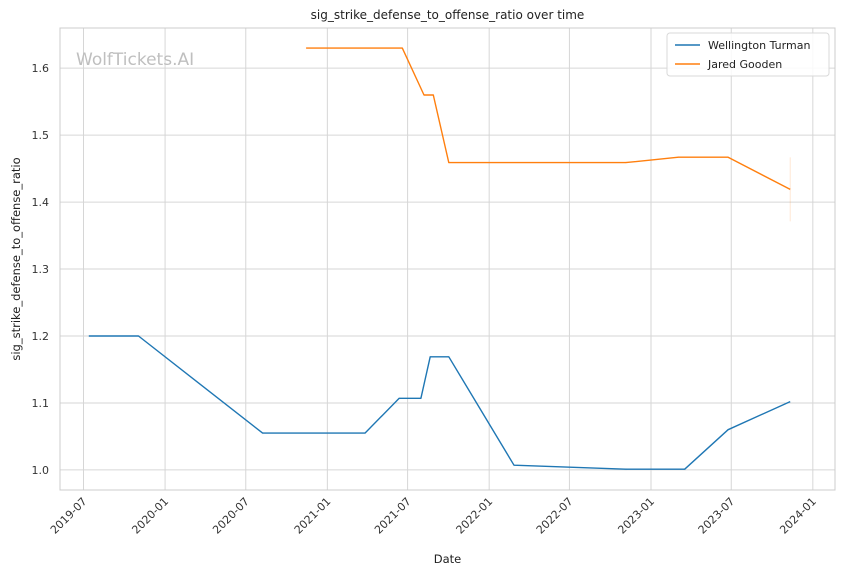 The width and height of the screenshot is (845, 575). Describe the element at coordinates (135, 60) in the screenshot. I see `watermark: WolfTickets.AI` at that location.